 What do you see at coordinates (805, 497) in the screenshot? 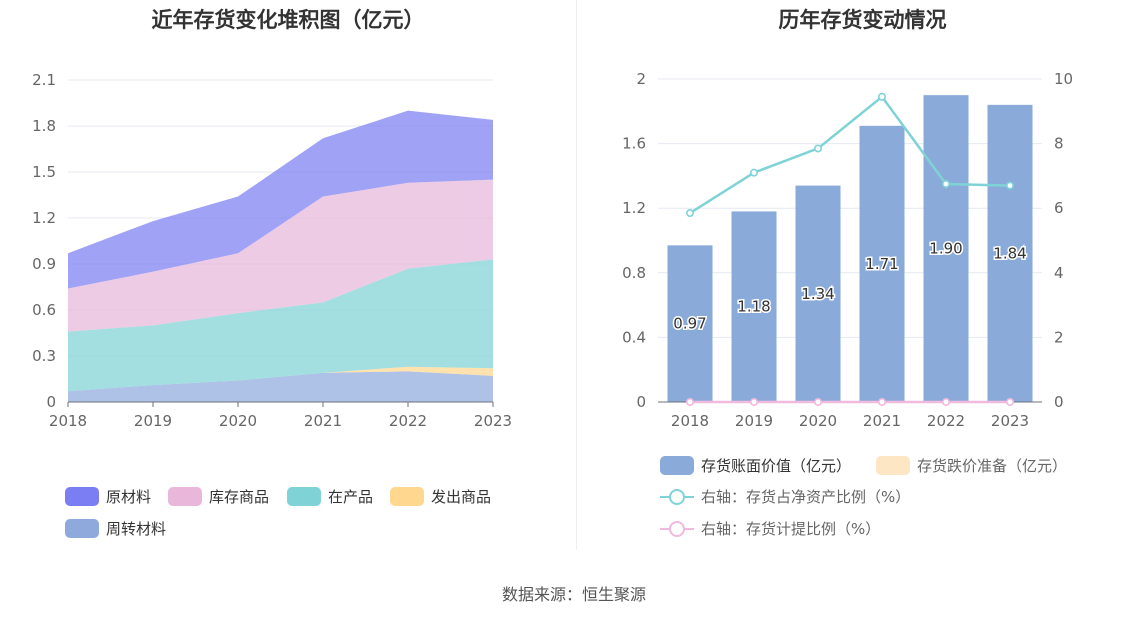
I see `legend-label: 右轴：存货占净资产比例（%）` at bounding box center [805, 497].